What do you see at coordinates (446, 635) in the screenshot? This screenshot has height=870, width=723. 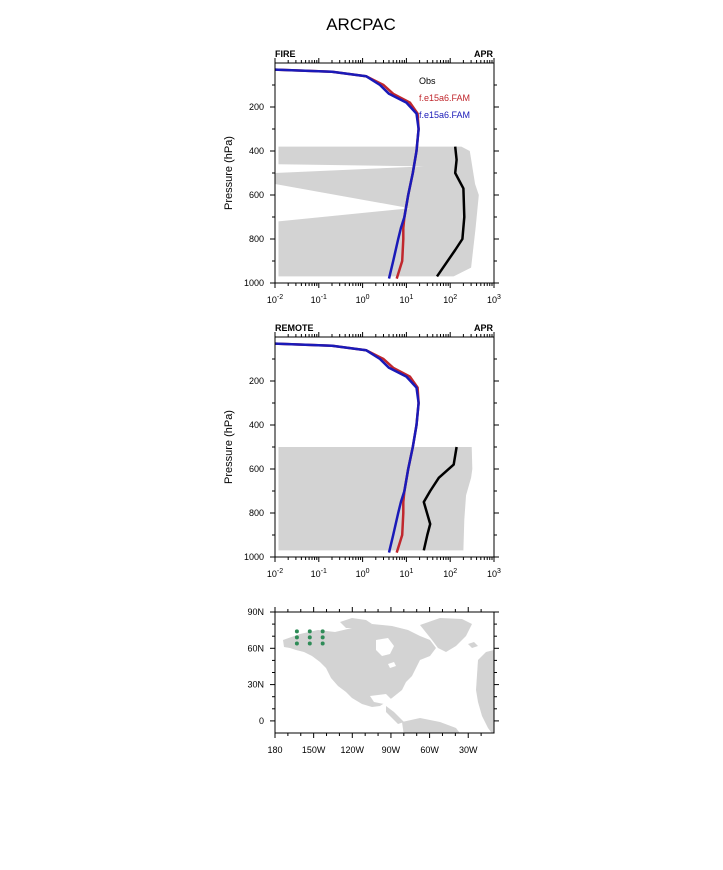 I see `greenland-land` at bounding box center [446, 635].